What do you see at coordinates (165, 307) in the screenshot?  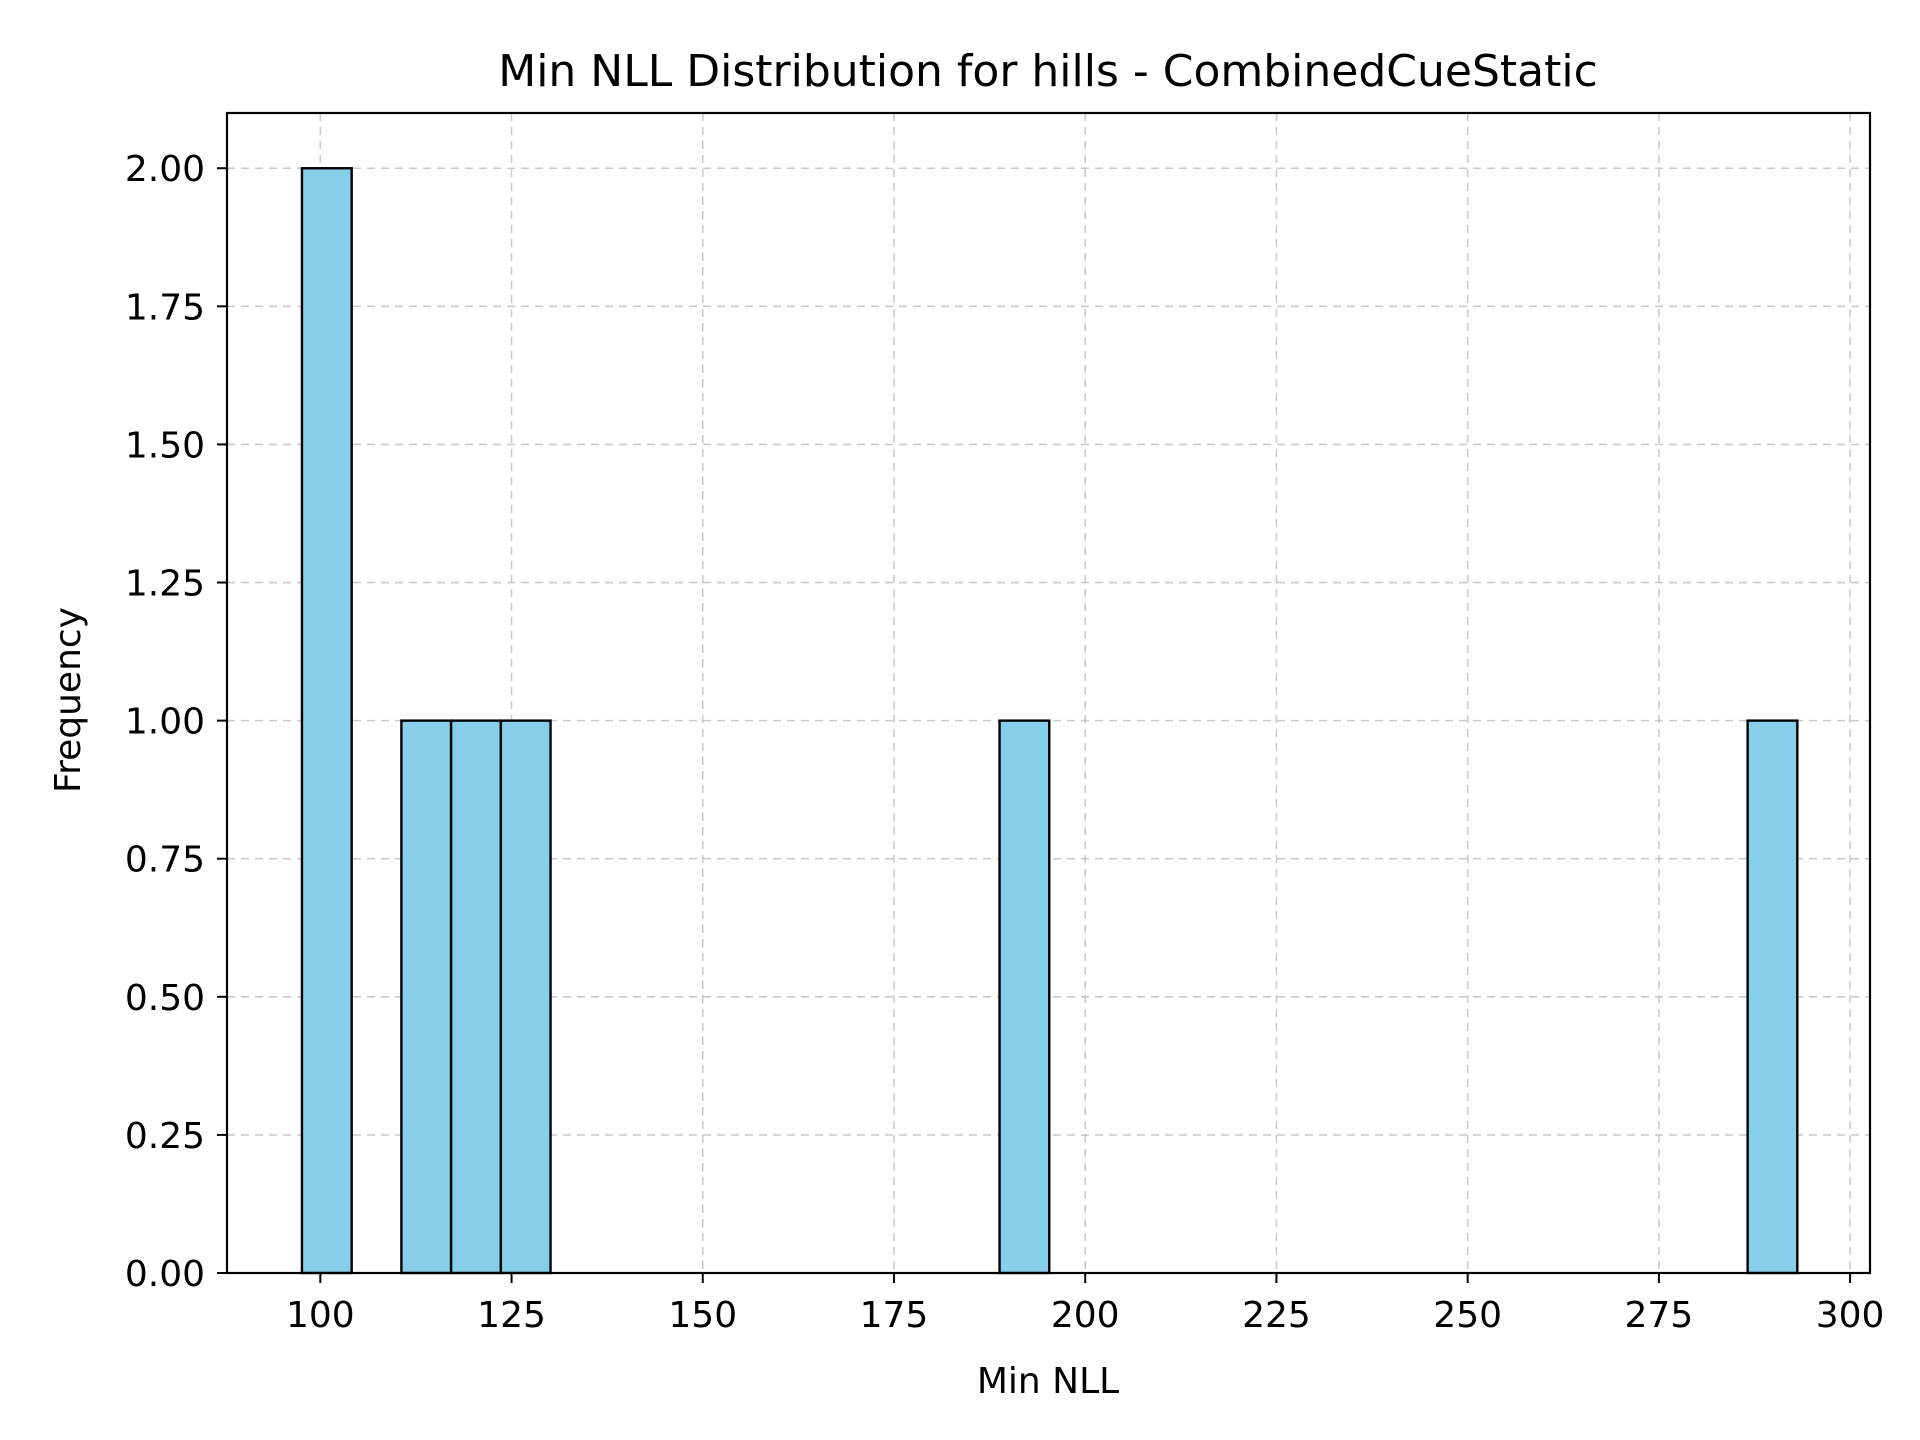 I see `y-tick-label: 1.75` at bounding box center [165, 307].